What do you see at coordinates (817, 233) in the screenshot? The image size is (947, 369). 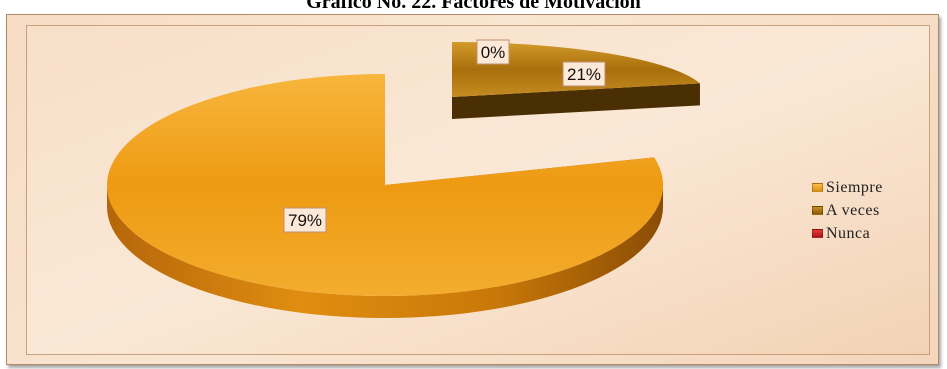 I see `legend-swatch-nunca` at bounding box center [817, 233].